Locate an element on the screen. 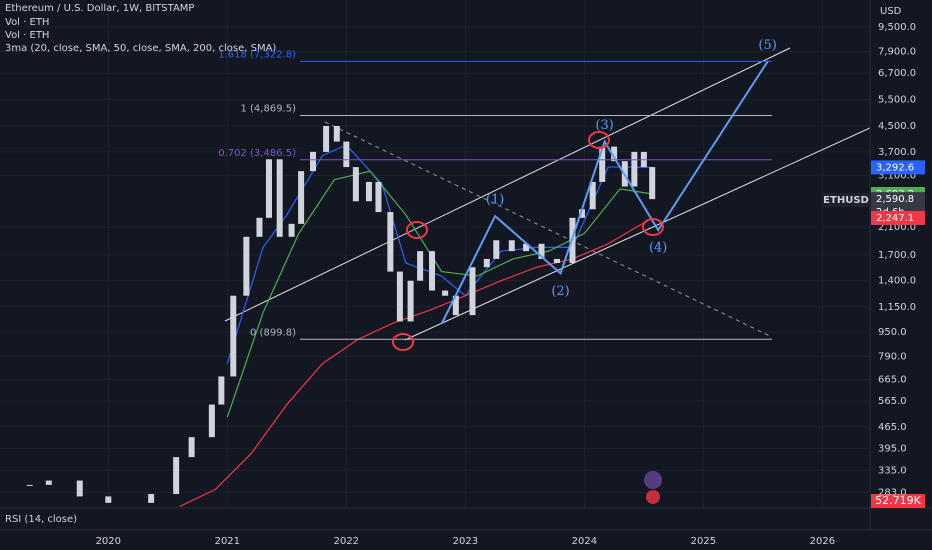 The width and height of the screenshot is (932, 550). y-tick-label: 1,700.0 is located at coordinates (897, 255).